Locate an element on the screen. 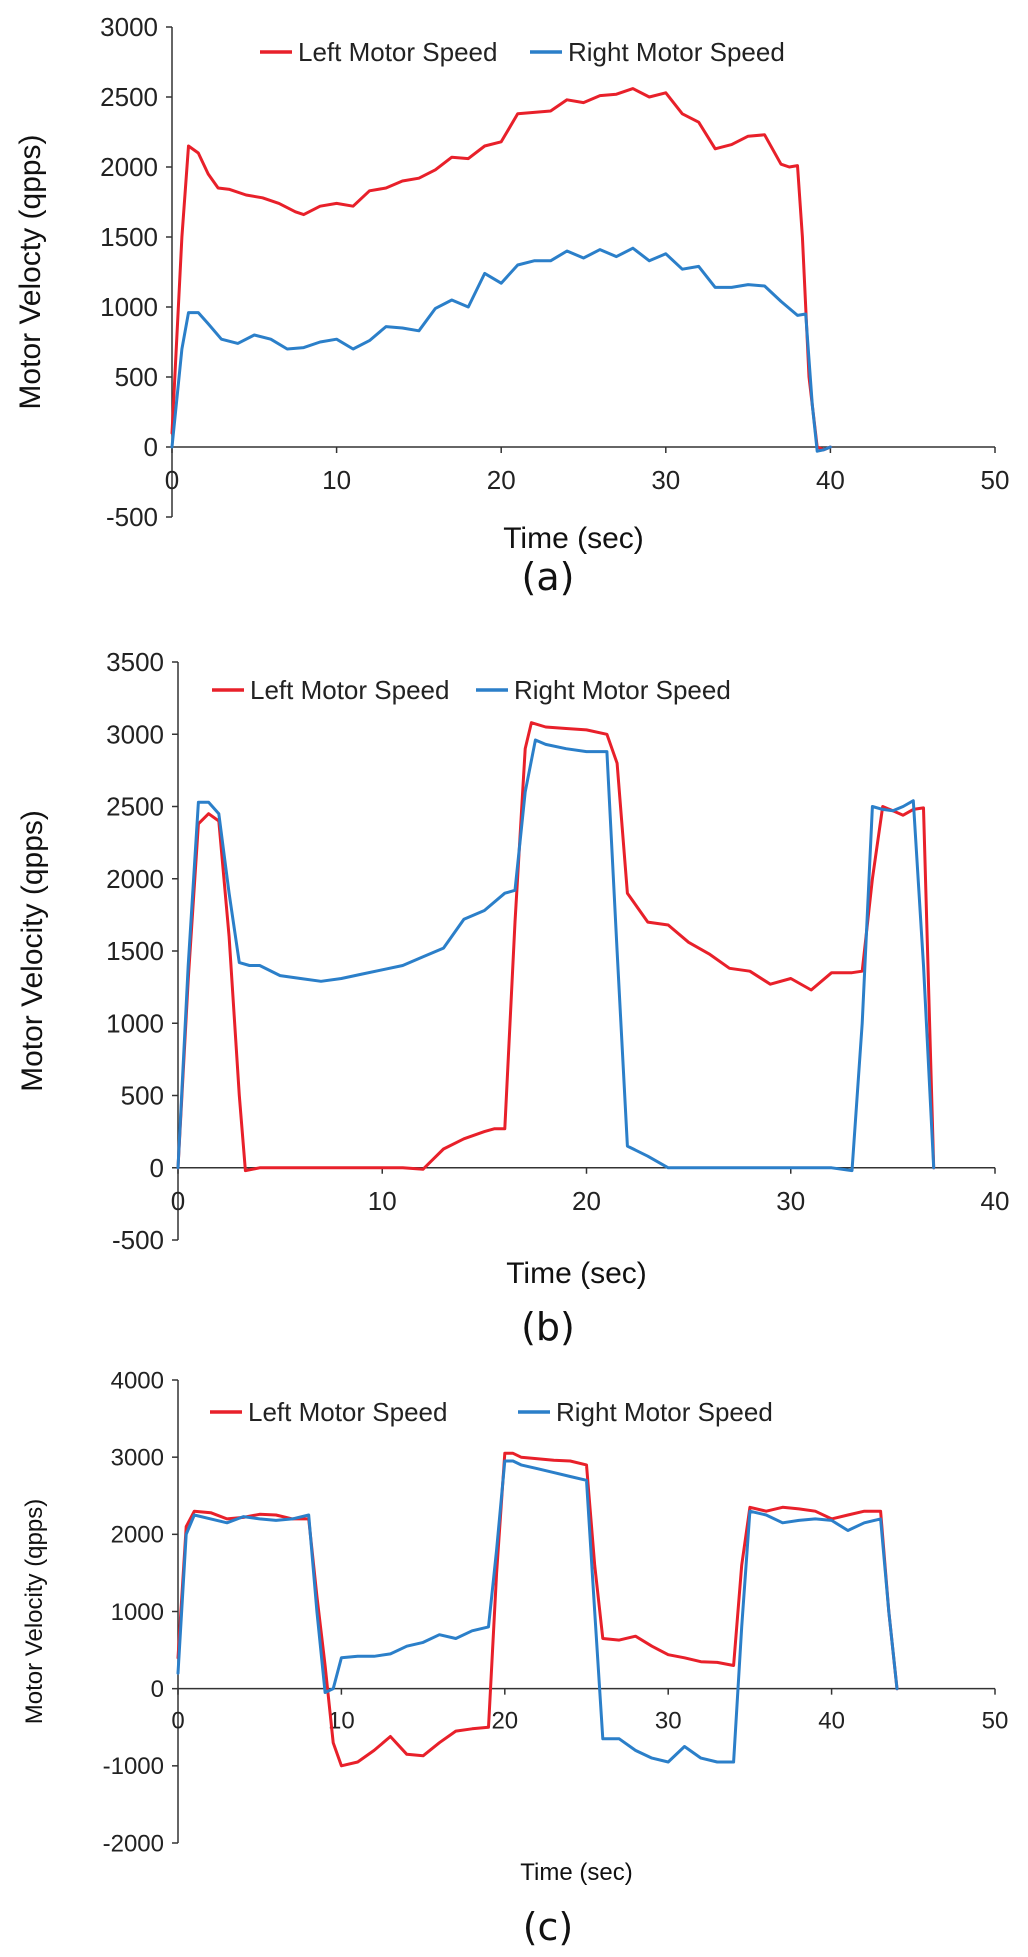 The height and width of the screenshot is (1957, 1028). y-tick-label: 3500 is located at coordinates (135, 662).